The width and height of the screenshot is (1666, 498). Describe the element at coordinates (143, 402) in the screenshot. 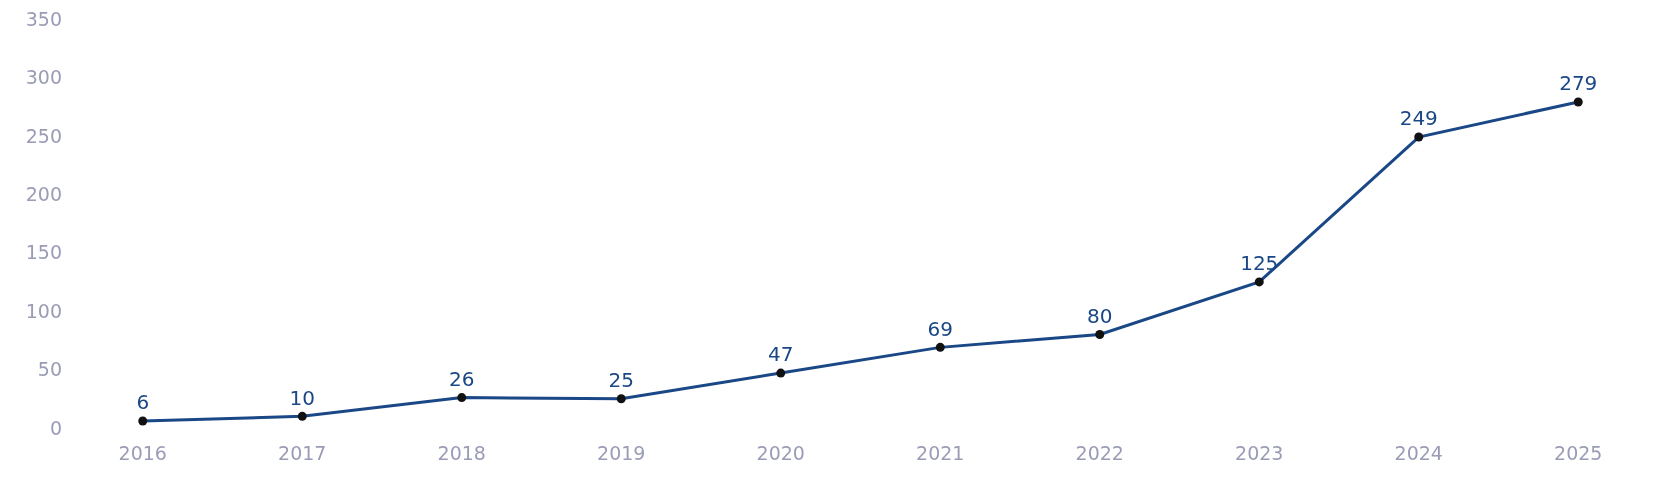

I see `data-label: 6` at that location.